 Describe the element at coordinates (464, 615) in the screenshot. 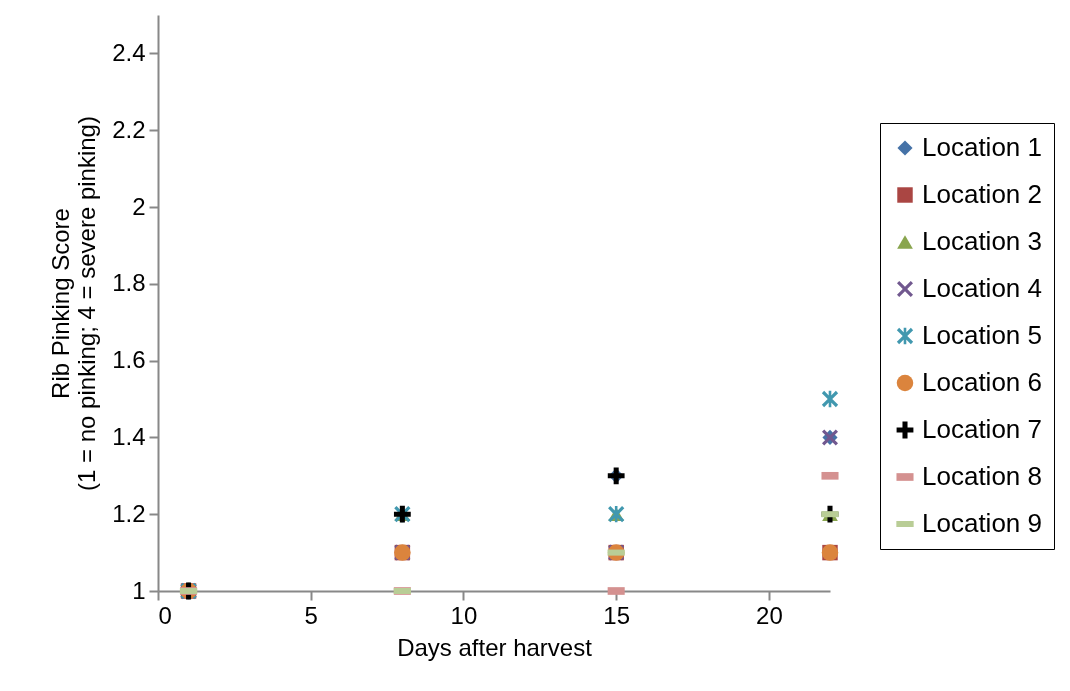

I see `x-tick-label: 10` at that location.